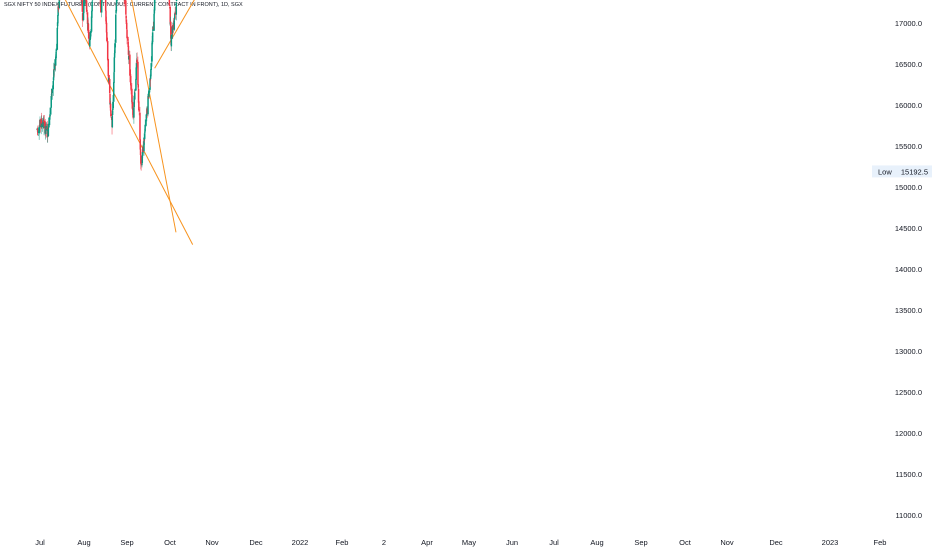 The width and height of the screenshot is (932, 550). I want to click on y-tick-label: 12500.0, so click(908, 392).